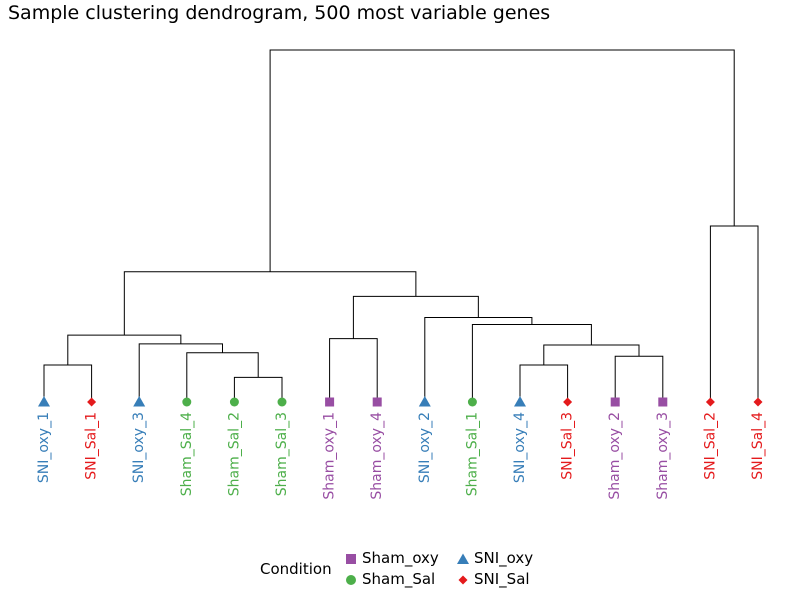  What do you see at coordinates (520, 447) in the screenshot?
I see `leaf-label: SNI_oxy_4` at bounding box center [520, 447].